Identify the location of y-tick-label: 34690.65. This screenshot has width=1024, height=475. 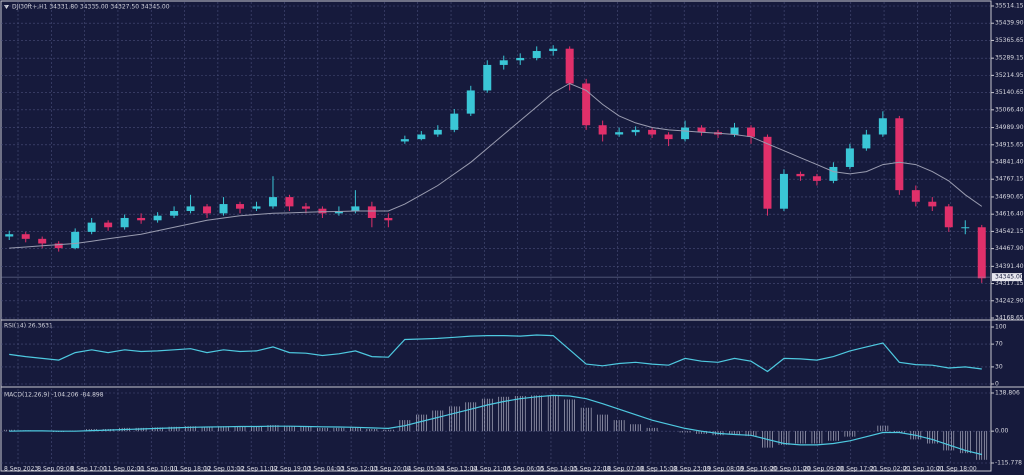
(1009, 196).